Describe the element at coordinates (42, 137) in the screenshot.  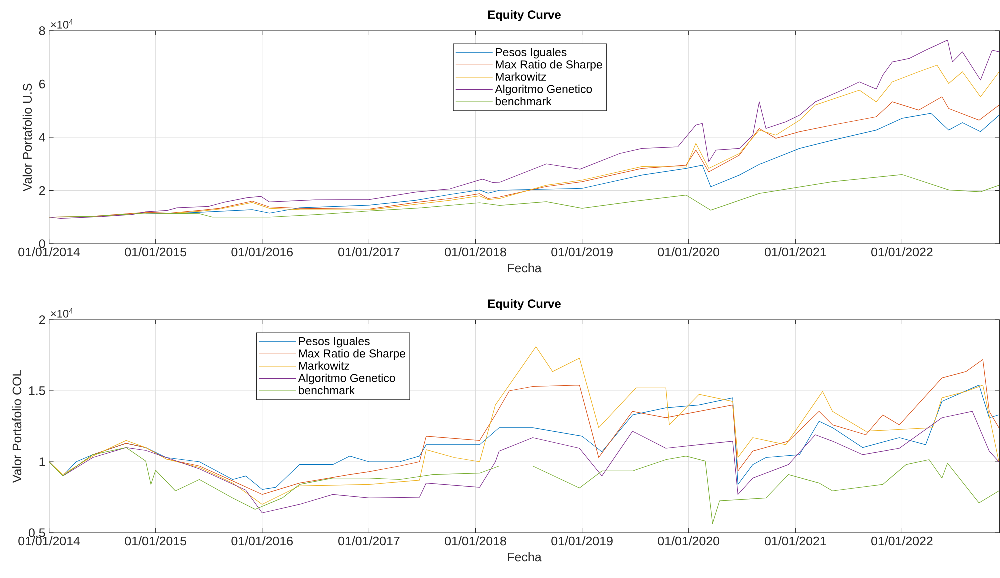
I see `y-tick-label: 4` at that location.